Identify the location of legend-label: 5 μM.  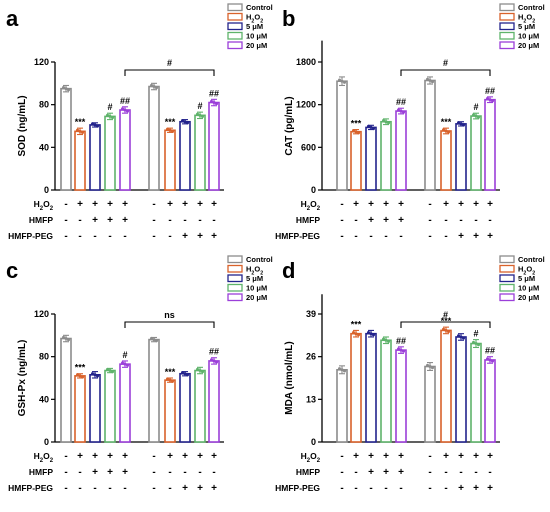
(526, 278).